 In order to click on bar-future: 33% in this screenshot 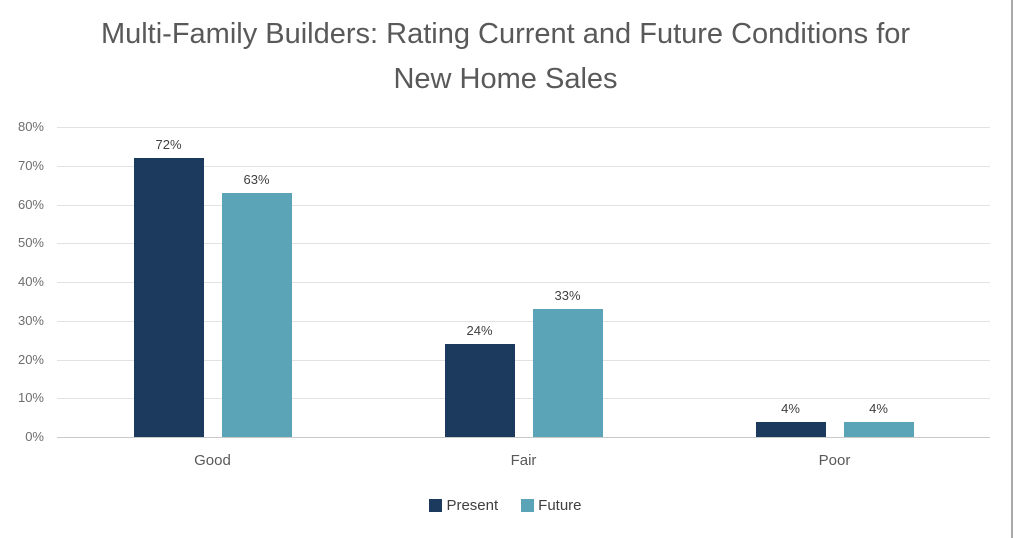, I will do `click(567, 362)`.